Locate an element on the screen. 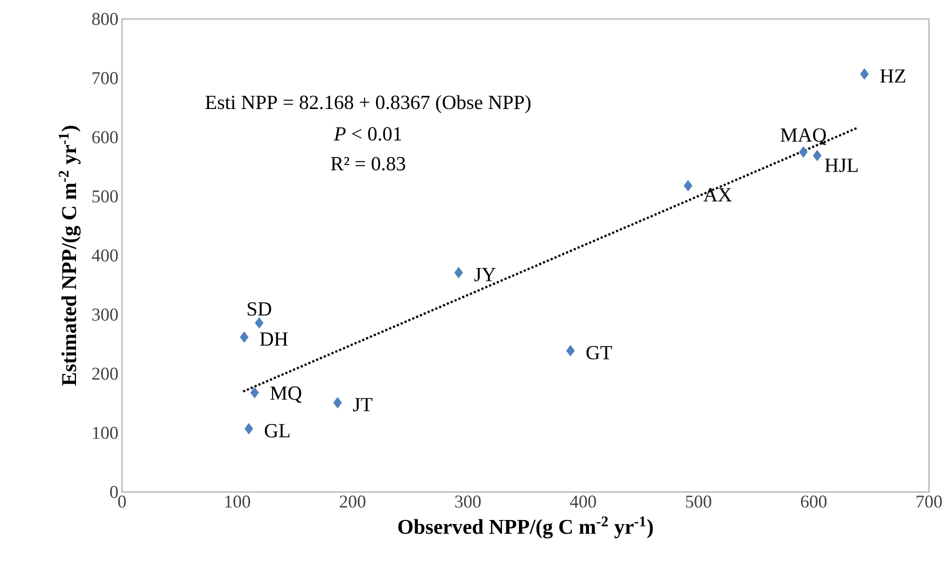  y-tick-label: 100 is located at coordinates (105, 432).